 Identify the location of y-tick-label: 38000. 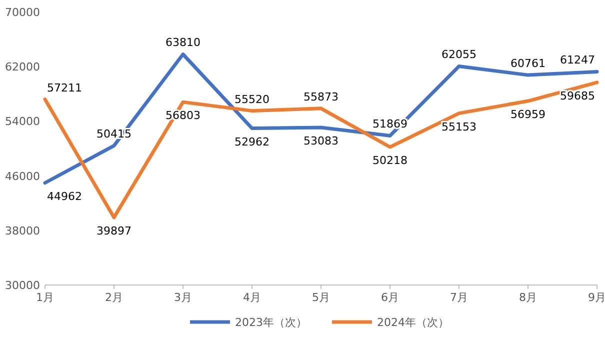
(22, 231).